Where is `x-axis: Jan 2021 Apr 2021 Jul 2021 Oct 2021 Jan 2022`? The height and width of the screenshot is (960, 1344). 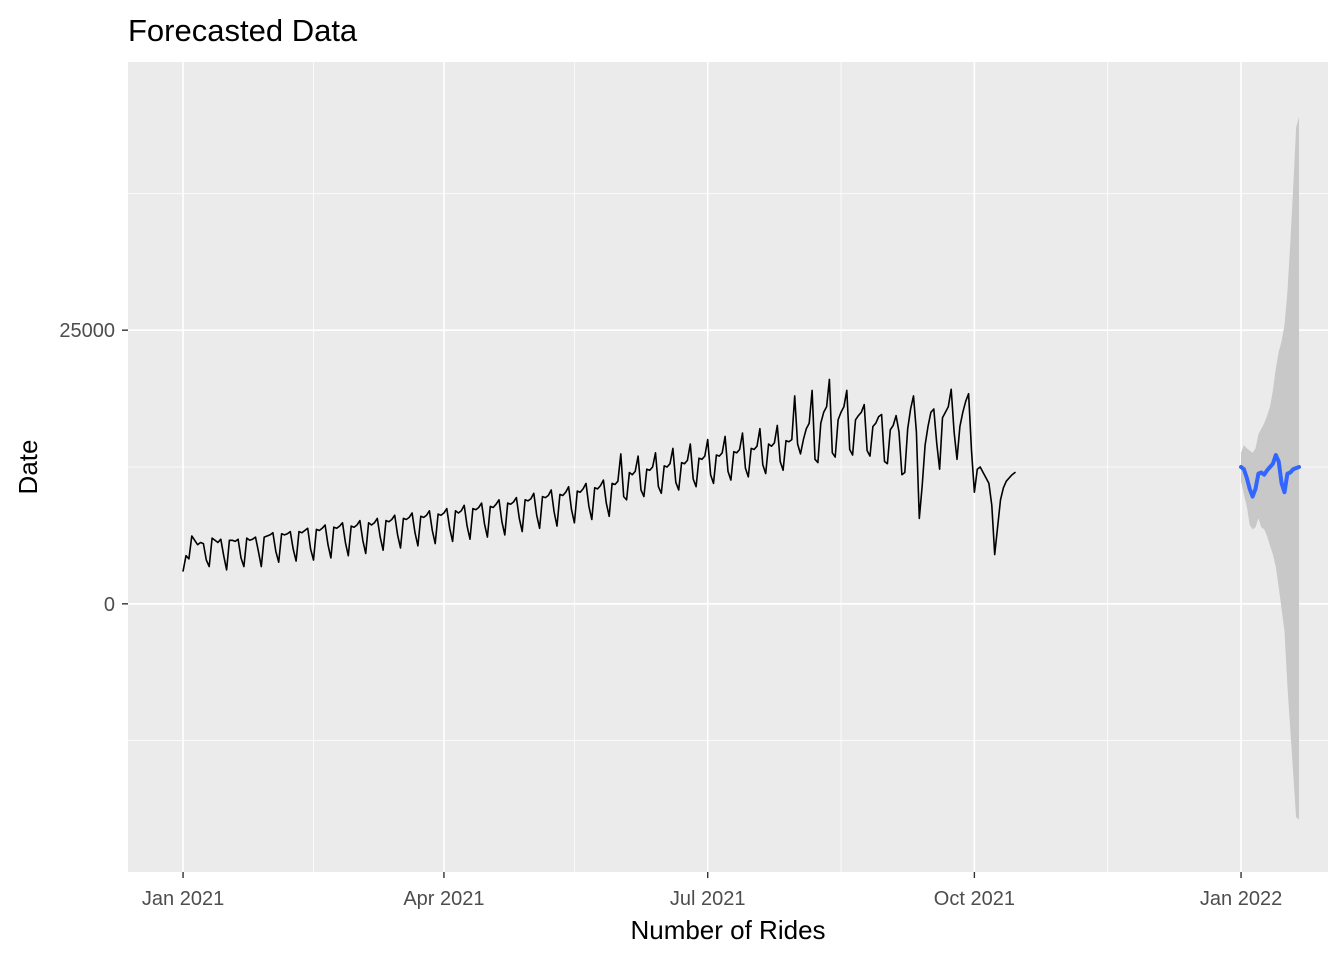 x-axis: Jan 2021 Apr 2021 Jul 2021 Oct 2021 Jan 2022 is located at coordinates (712, 891).